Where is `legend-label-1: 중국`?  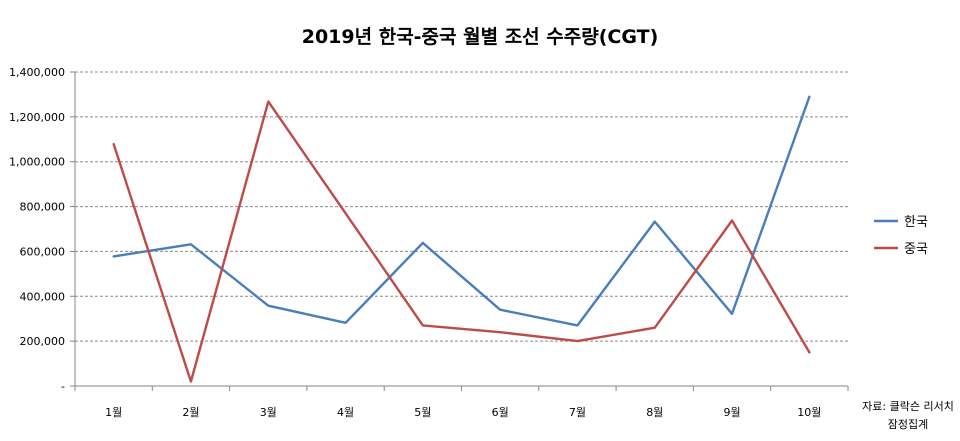 legend-label-1: 중국 is located at coordinates (916, 249).